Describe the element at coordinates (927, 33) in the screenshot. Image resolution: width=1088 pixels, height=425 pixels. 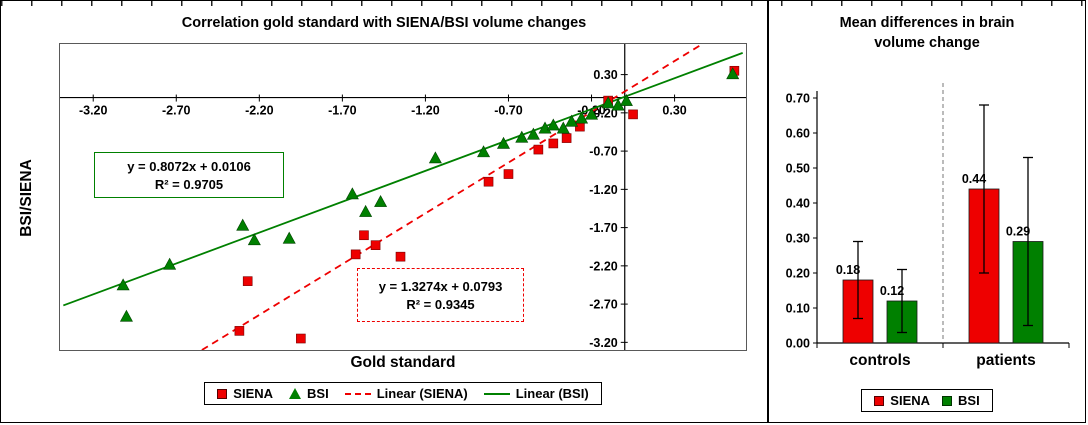
I see `bar-title: Mean differences in brain volume change` at that location.